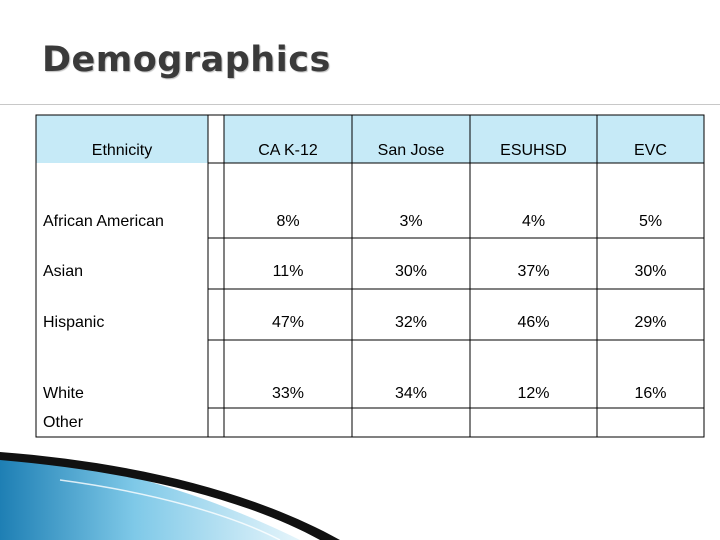 This screenshot has width=720, height=540. I want to click on cell-white-ca: 33%, so click(288, 393).